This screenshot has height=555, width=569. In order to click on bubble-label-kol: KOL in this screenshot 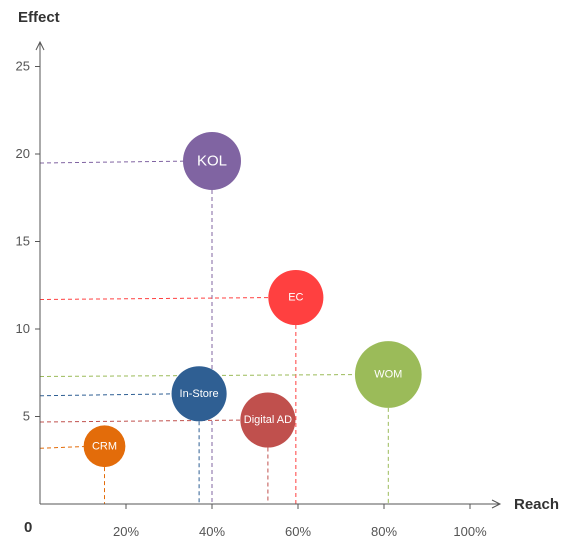, I will do `click(212, 161)`.